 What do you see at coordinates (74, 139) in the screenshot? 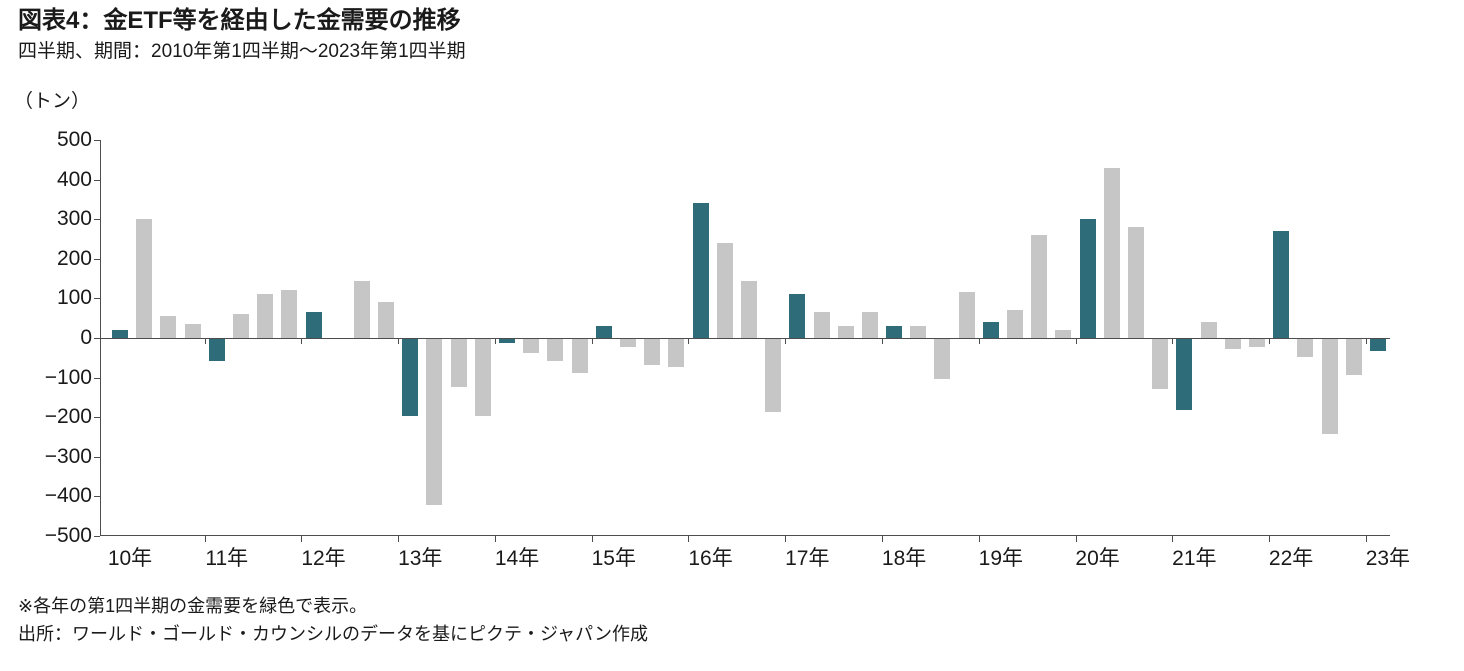
I see `y-axis-tick-label: 500` at bounding box center [74, 139].